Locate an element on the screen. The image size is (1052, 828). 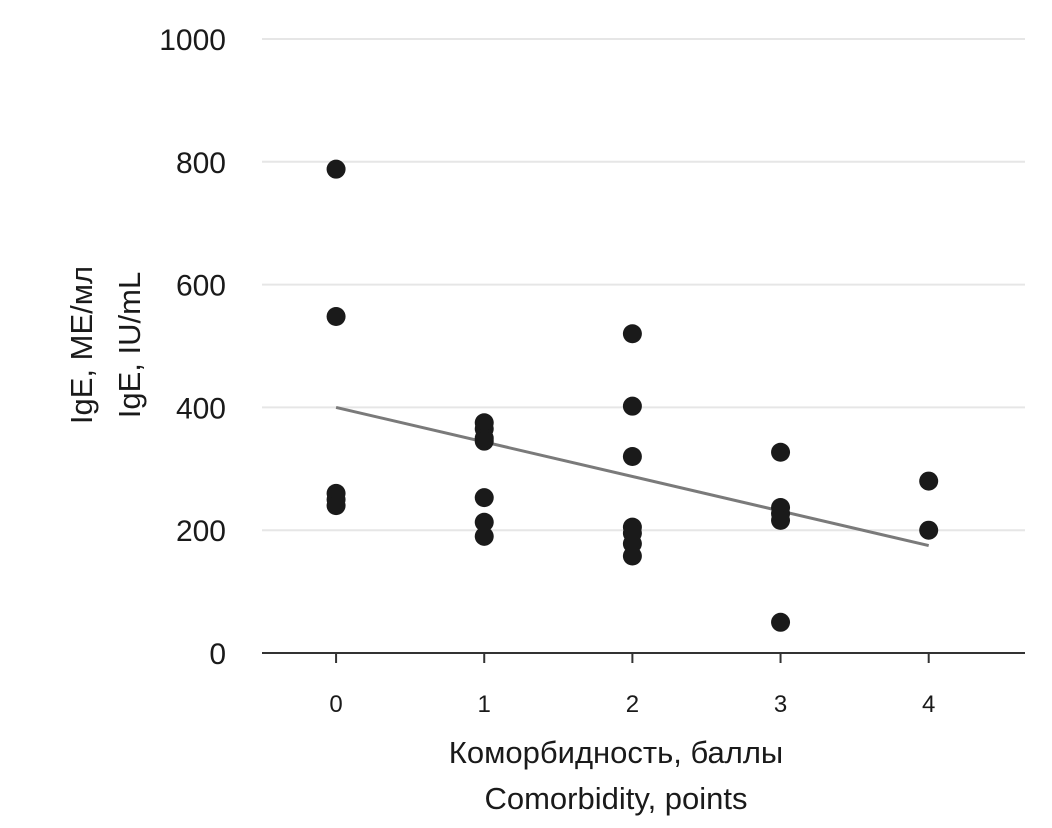
x-axis-title-line-2: Comorbidity, points is located at coordinates (615, 798).